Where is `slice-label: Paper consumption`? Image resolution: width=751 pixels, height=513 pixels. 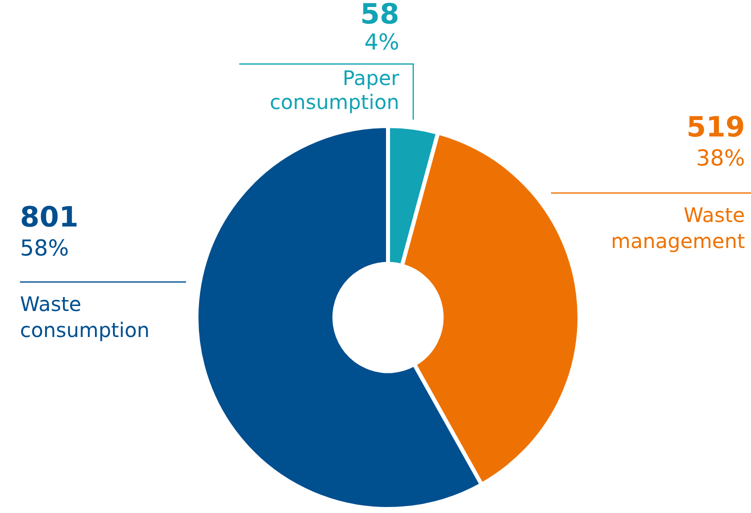
slice-label: Paper consumption is located at coordinates (335, 90).